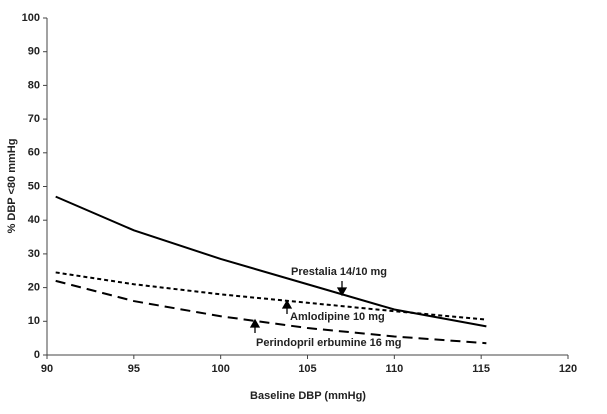 This screenshot has height=414, width=607. Describe the element at coordinates (34, 153) in the screenshot. I see `y-tick-label: 60` at that location.